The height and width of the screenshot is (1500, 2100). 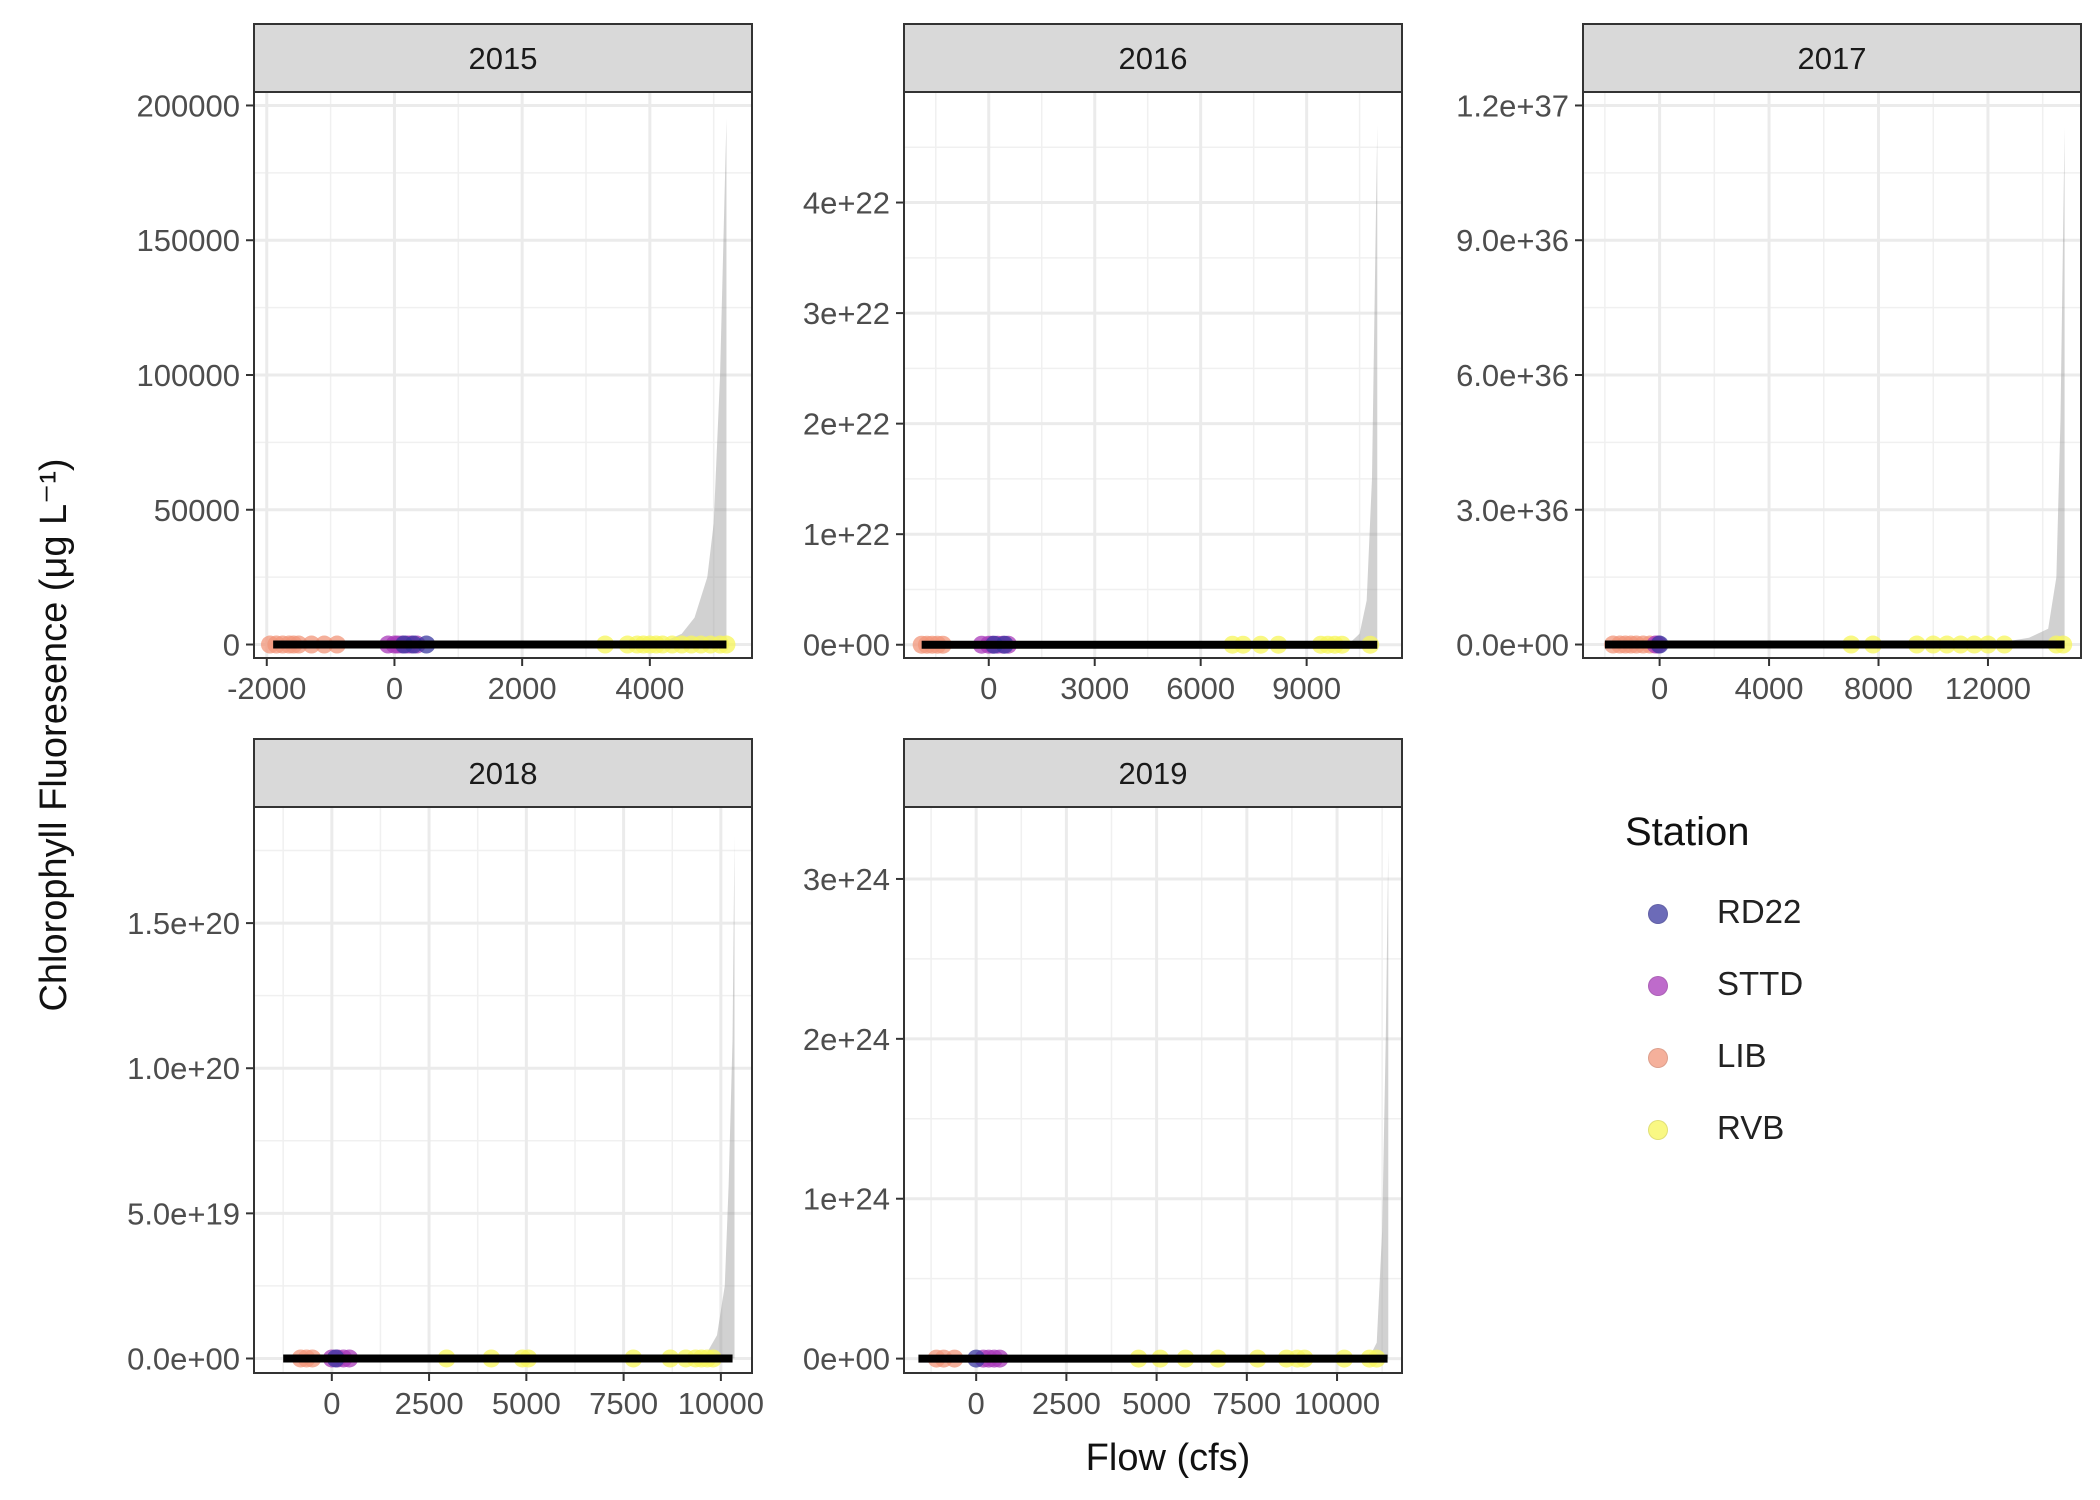 I want to click on x-tick-label: 12000, so click(x=1988, y=688).